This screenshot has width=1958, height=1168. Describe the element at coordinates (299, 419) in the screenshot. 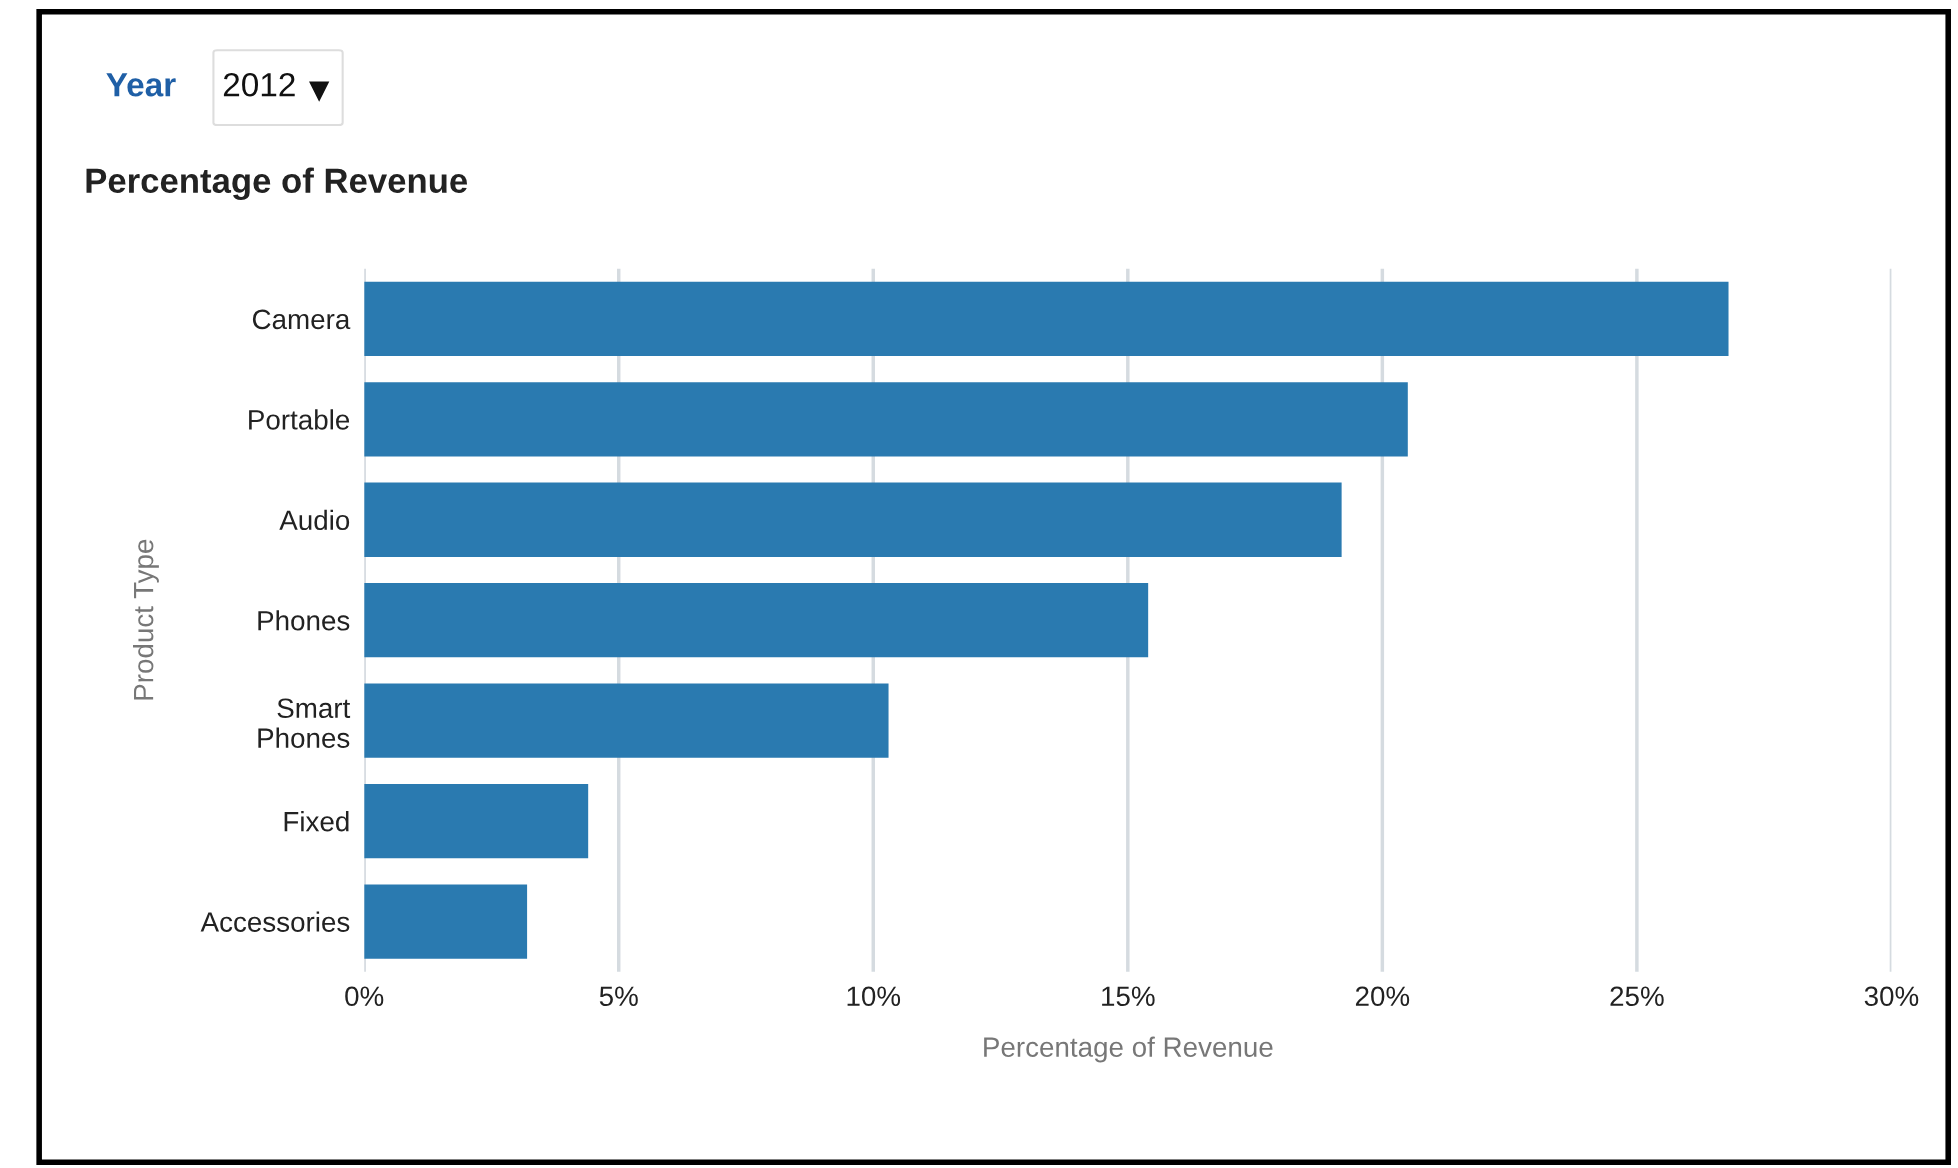

I see `y-tick-label: Portable` at that location.